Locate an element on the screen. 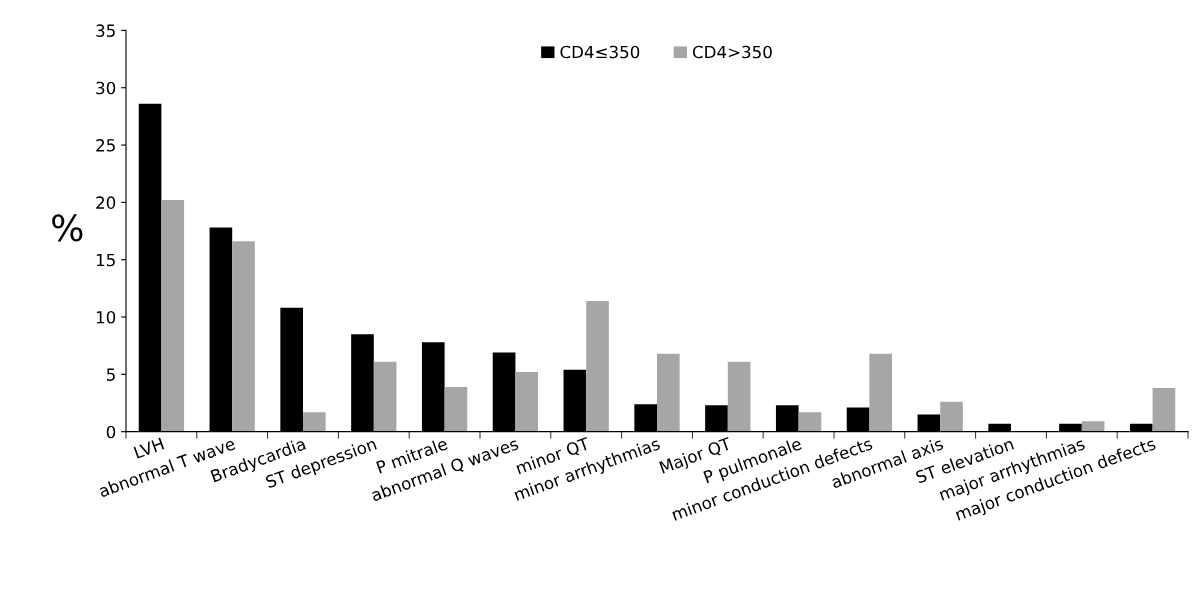 The height and width of the screenshot is (608, 1200). legend-label: CD4>350 is located at coordinates (732, 52).